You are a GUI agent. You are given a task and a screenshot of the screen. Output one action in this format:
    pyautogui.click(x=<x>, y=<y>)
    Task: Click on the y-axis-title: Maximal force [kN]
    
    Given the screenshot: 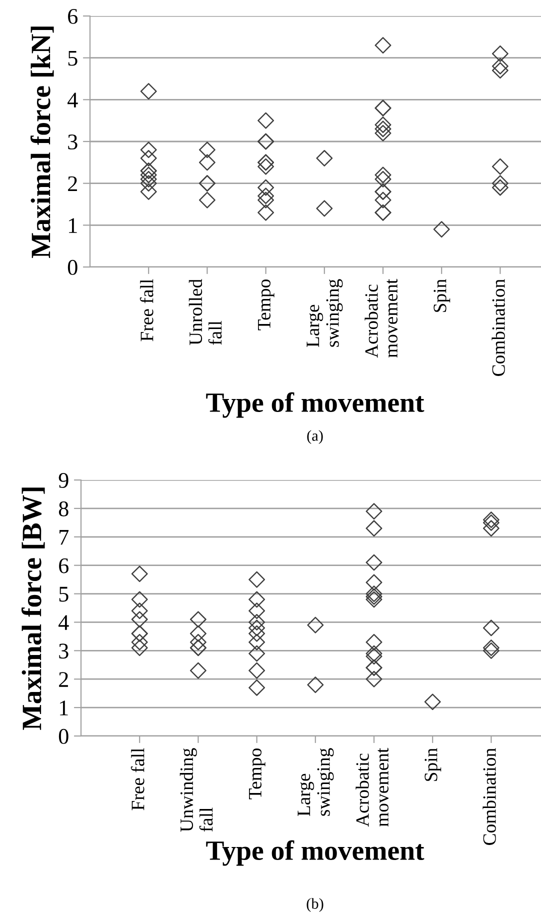 What is the action you would take?
    pyautogui.click(x=42, y=142)
    